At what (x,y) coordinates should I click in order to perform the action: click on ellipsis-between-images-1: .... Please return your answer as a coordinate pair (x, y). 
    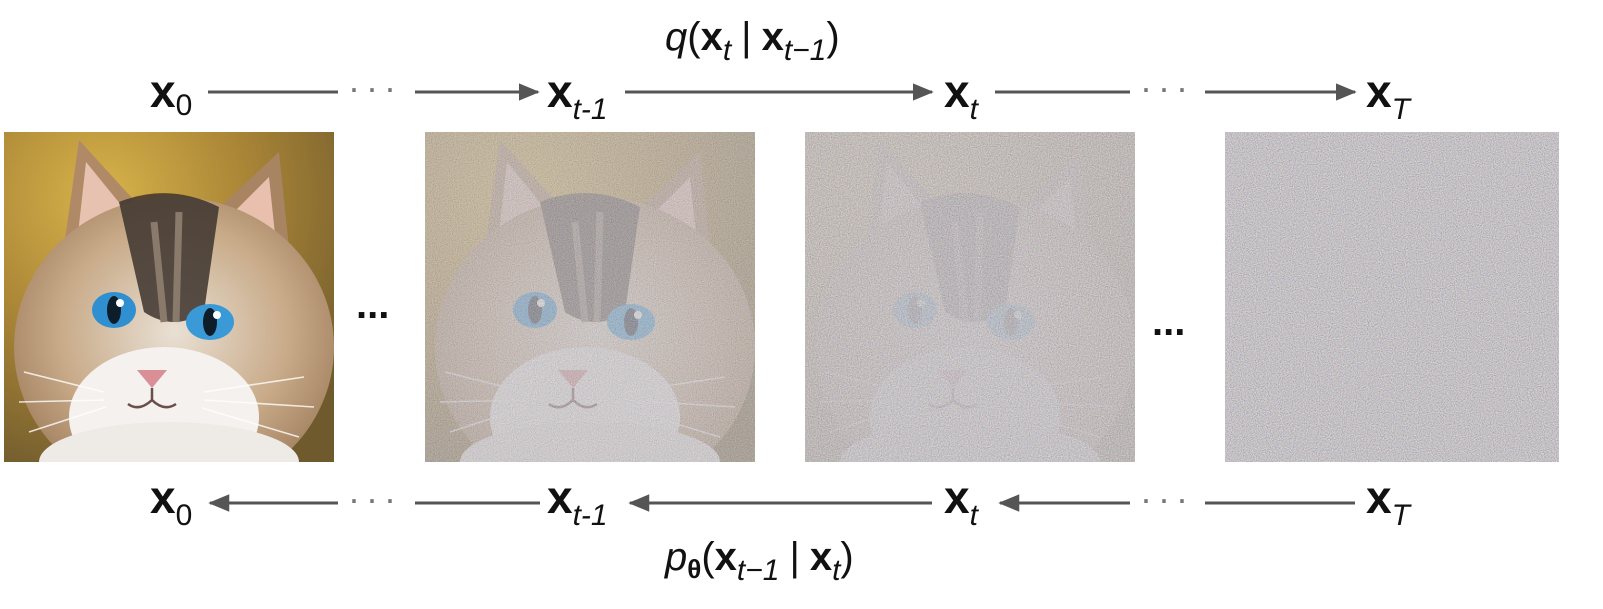
    Looking at the image, I should click on (372, 305).